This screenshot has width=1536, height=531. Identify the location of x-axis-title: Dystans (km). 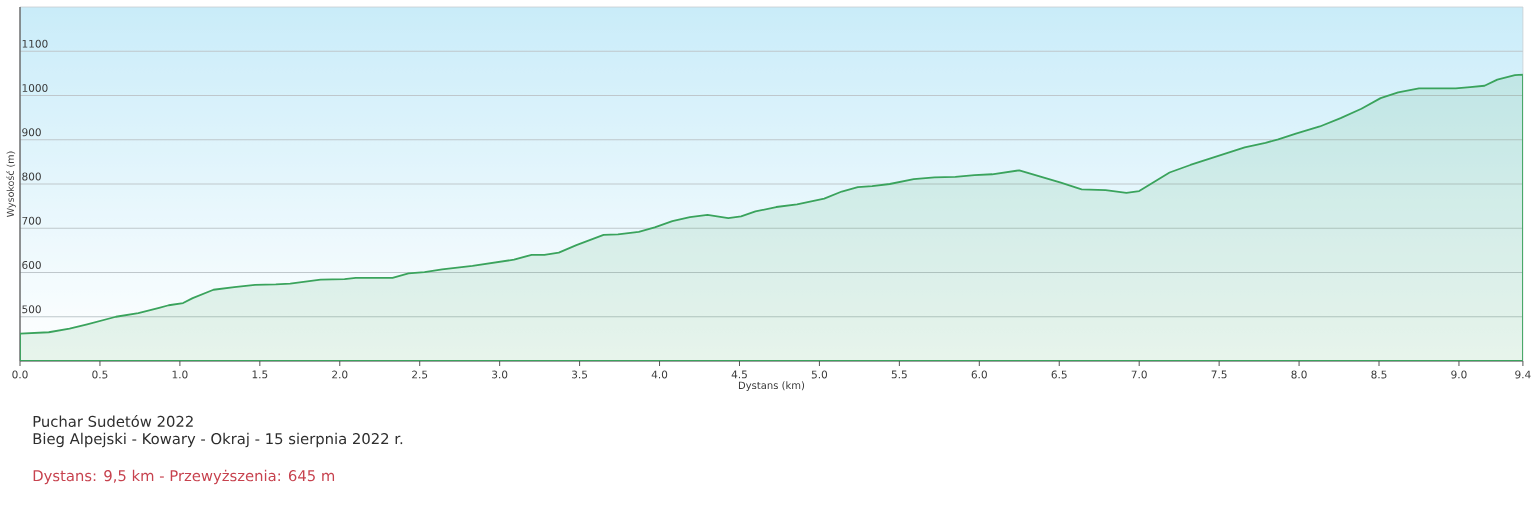
(771, 386).